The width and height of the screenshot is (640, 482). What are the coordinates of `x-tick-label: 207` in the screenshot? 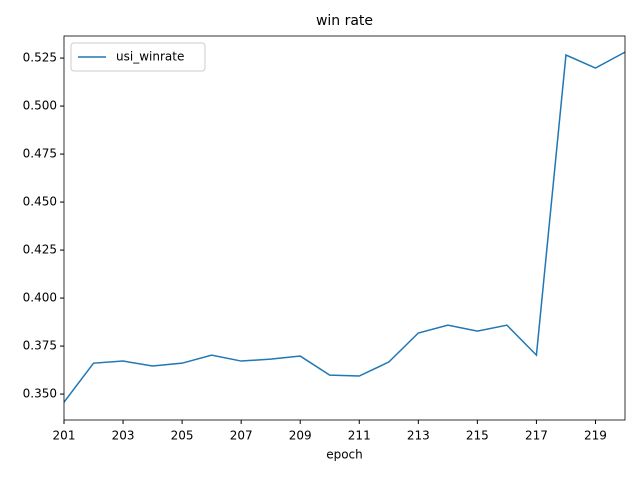 It's located at (241, 436).